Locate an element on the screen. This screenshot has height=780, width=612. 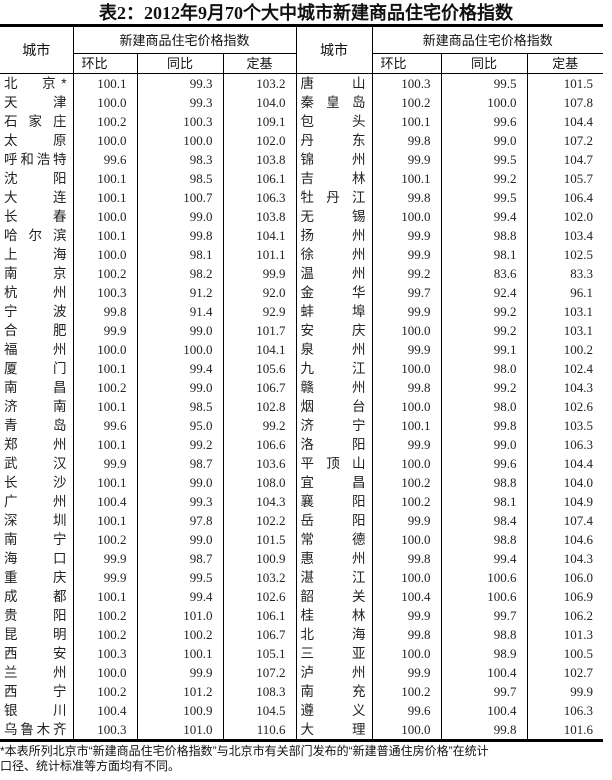
right-city-cell: 常 德 is located at coordinates (334, 539).